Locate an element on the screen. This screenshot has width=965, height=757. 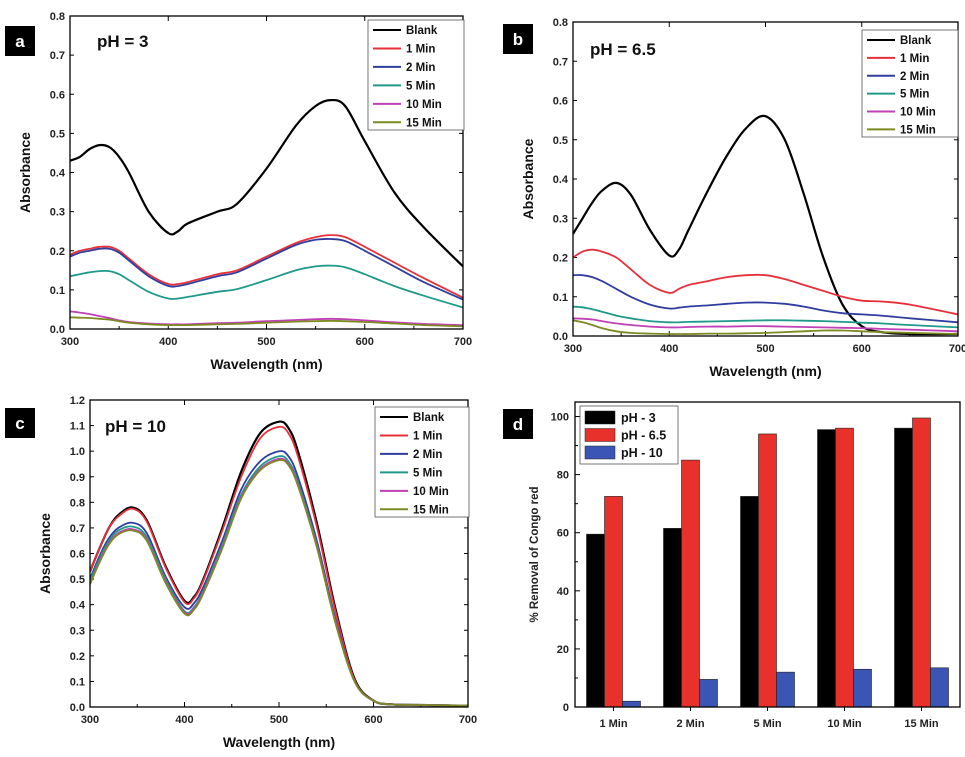
x-tick-label: 300 is located at coordinates (90, 720).